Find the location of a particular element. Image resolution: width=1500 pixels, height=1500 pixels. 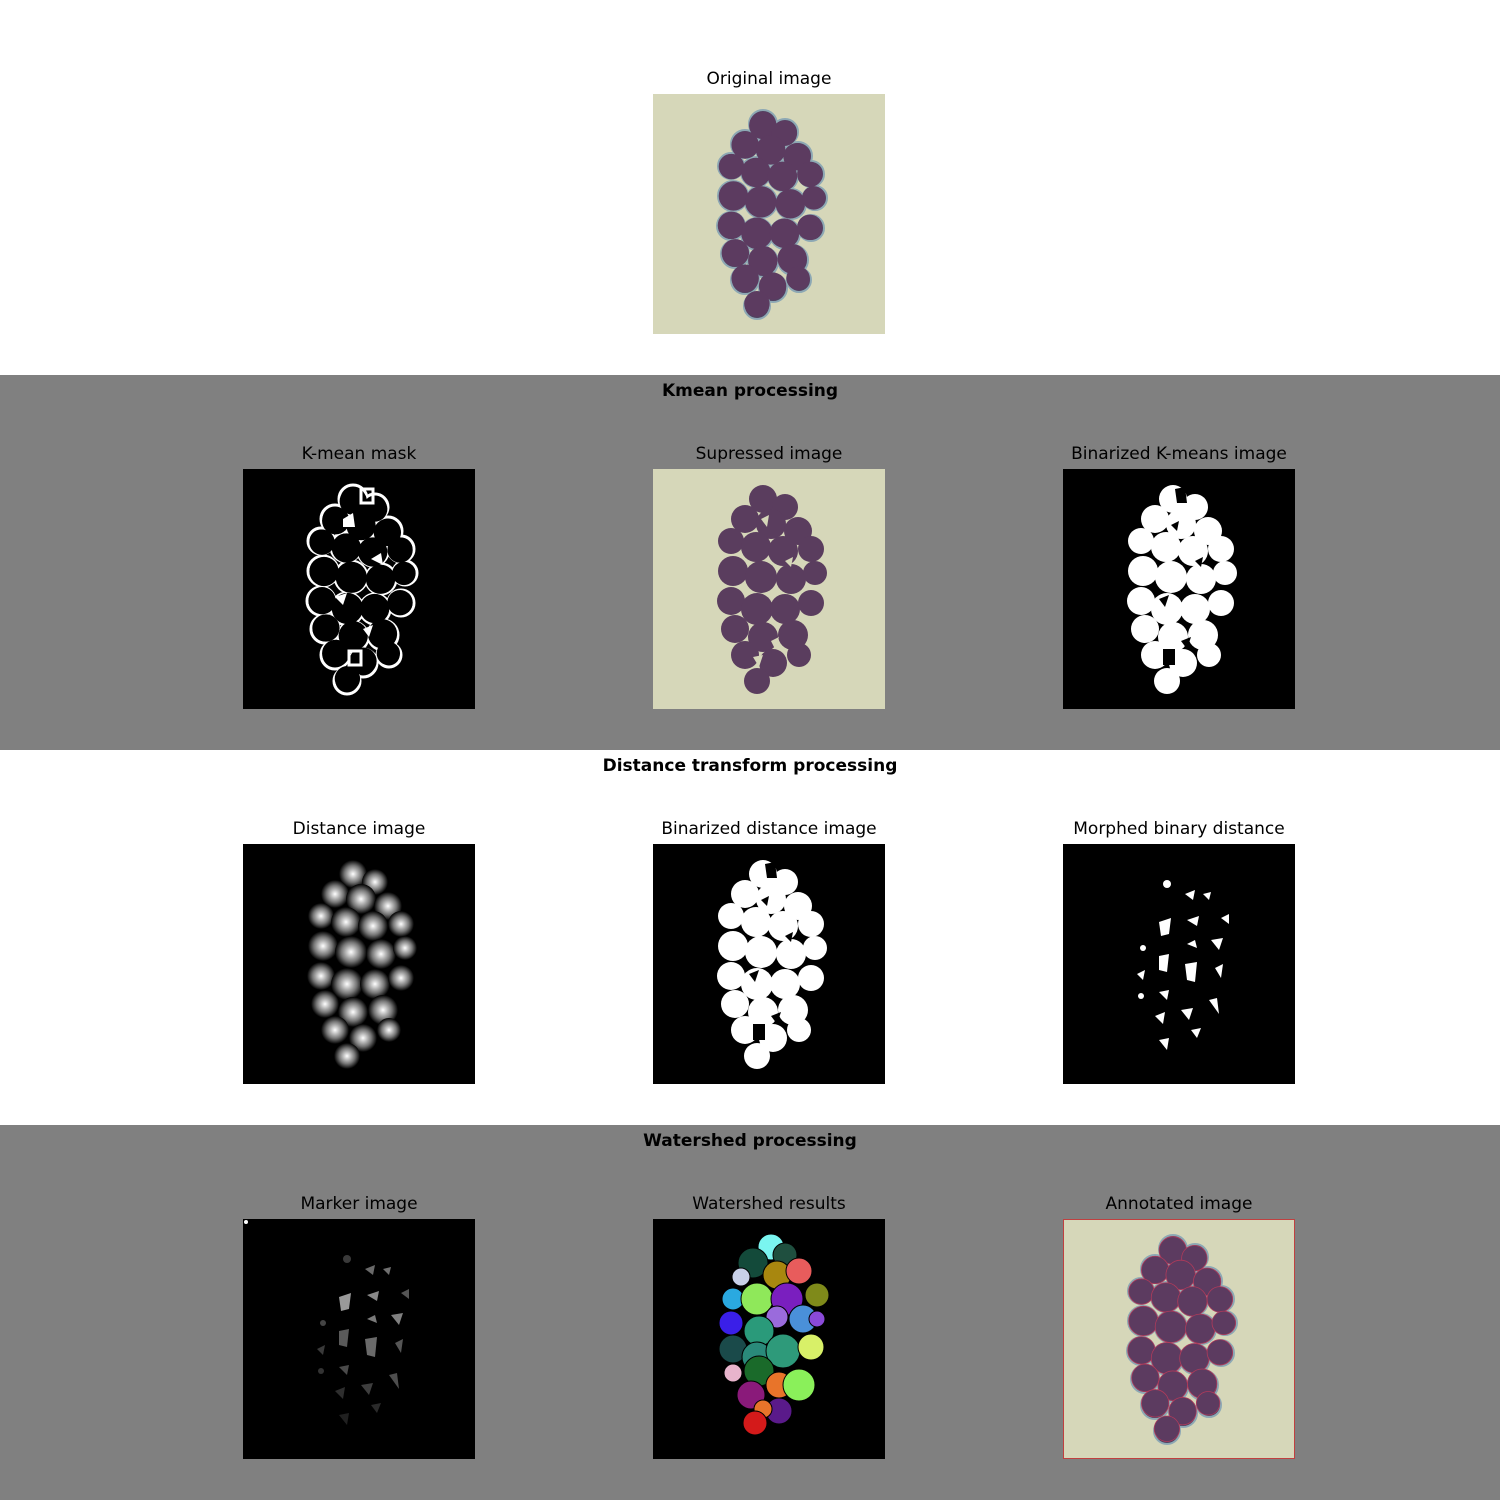

annotated-cell-image is located at coordinates (1179, 1339).